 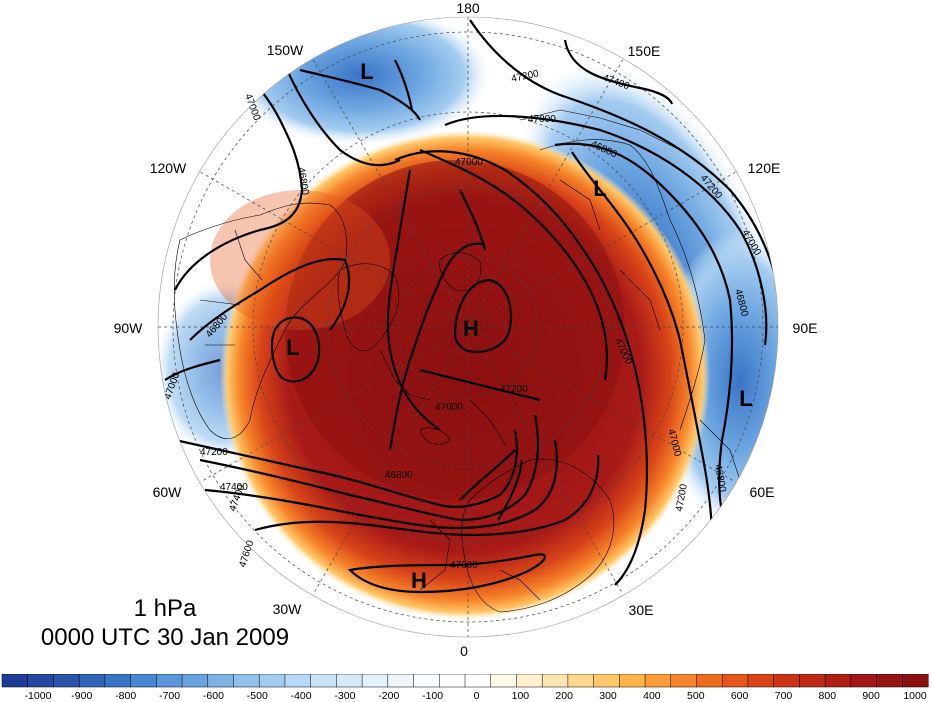 I want to click on longitude-label-0: 0, so click(x=464, y=651).